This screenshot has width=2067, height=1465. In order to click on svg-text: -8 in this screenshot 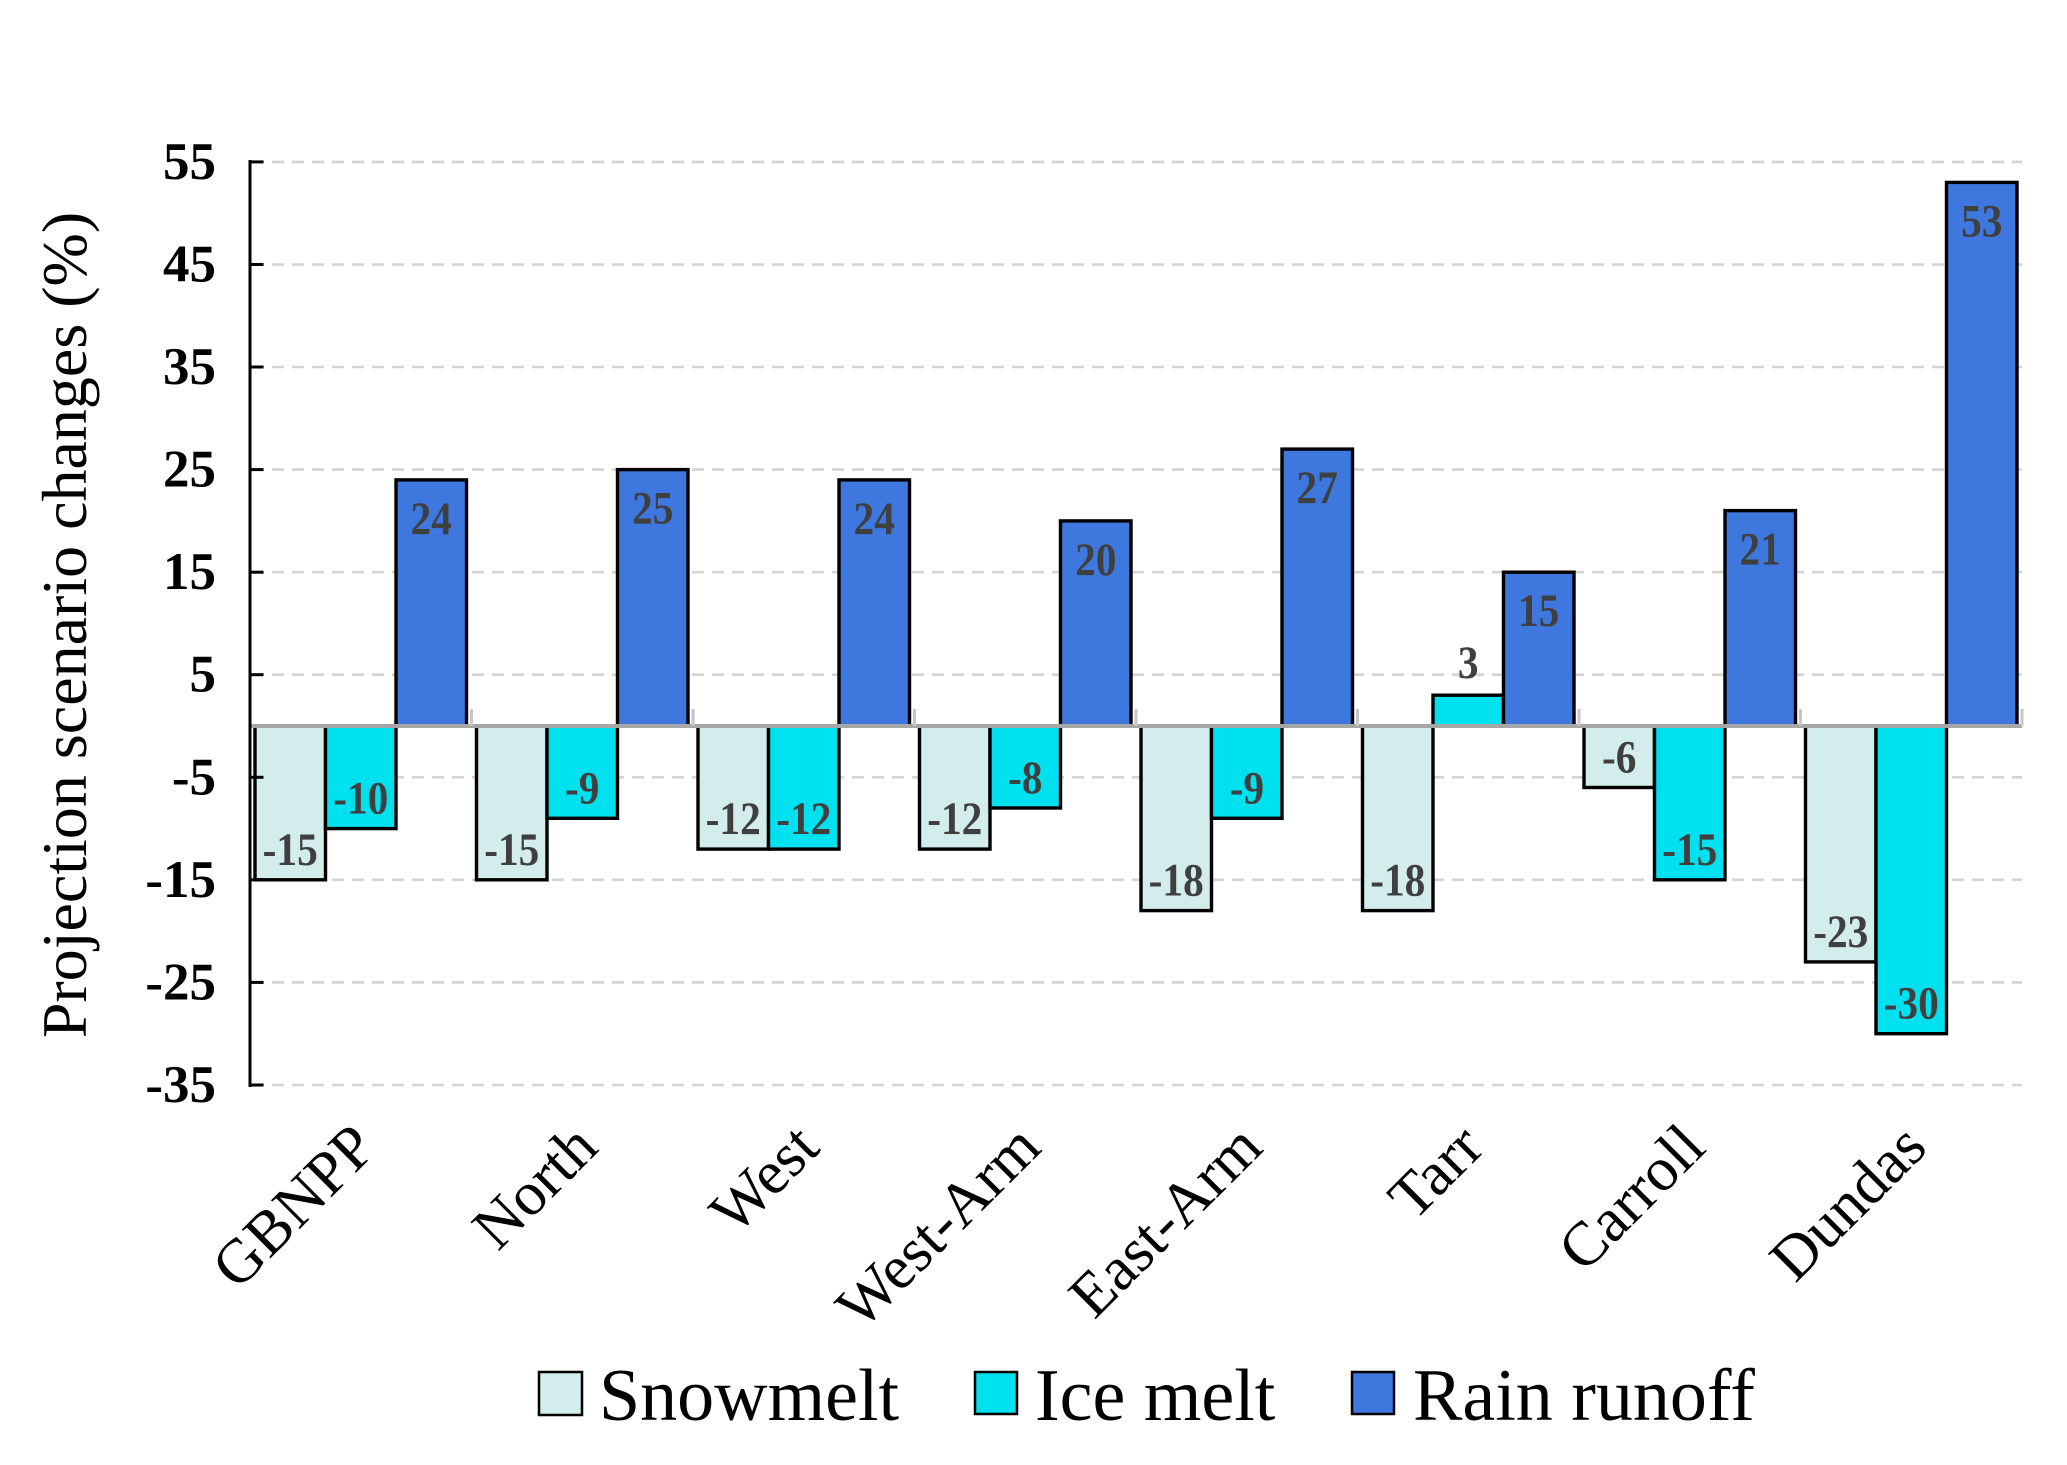, I will do `click(1025, 778)`.